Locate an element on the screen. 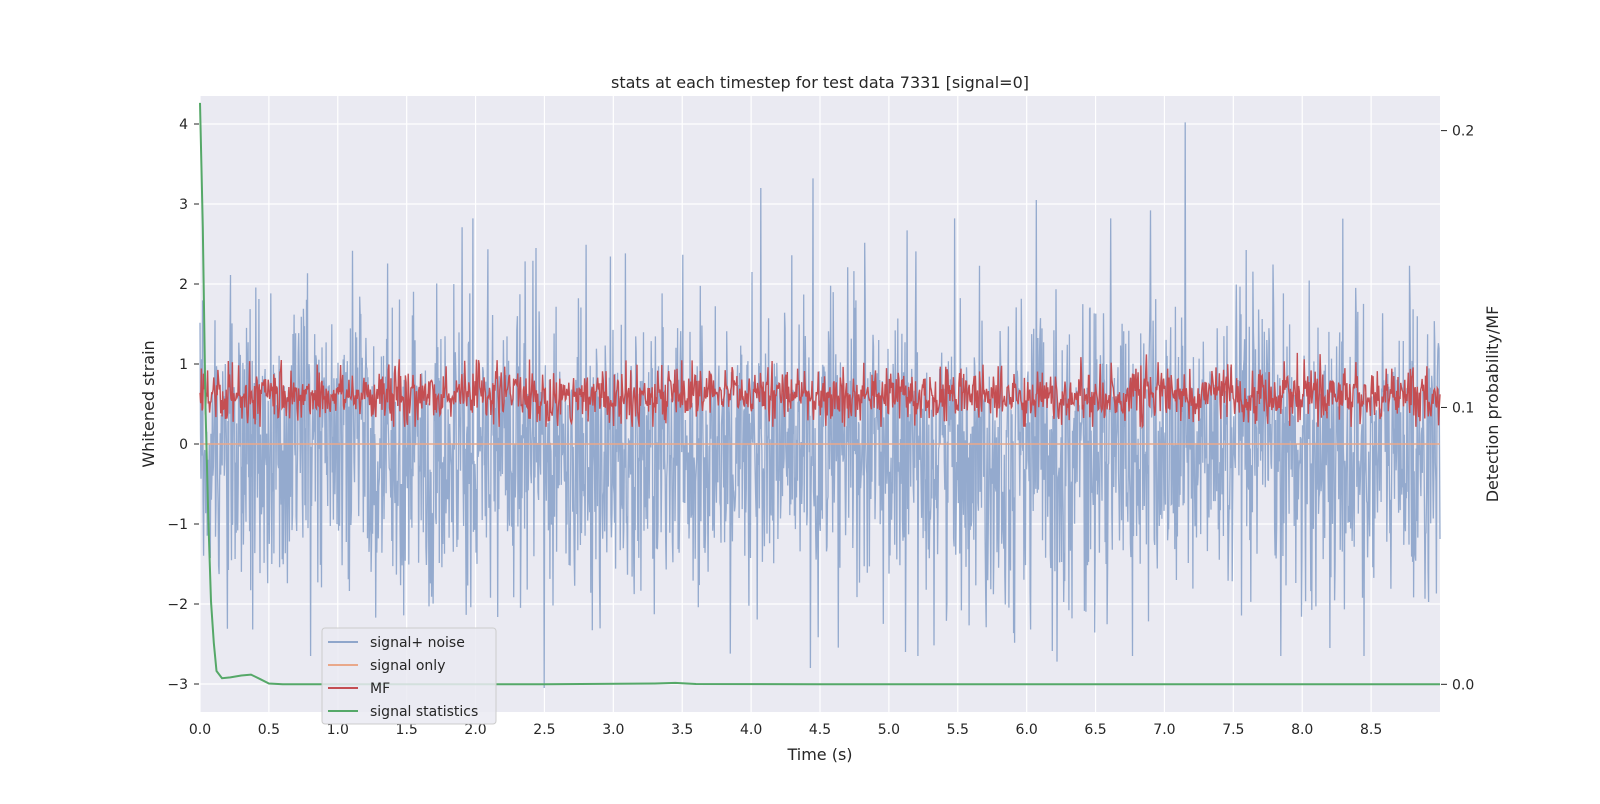 This screenshot has height=804, width=1600. y-axis-right: 0.0 0.1 0.2 is located at coordinates (1457, 408).